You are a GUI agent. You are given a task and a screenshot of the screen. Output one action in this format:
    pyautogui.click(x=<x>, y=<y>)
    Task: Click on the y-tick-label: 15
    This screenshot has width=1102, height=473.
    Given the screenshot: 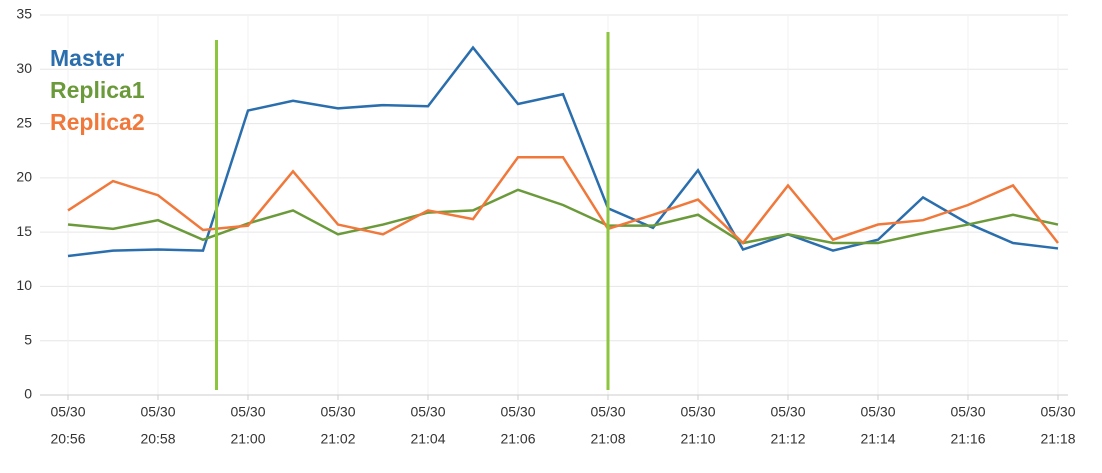 What is the action you would take?
    pyautogui.click(x=24, y=231)
    